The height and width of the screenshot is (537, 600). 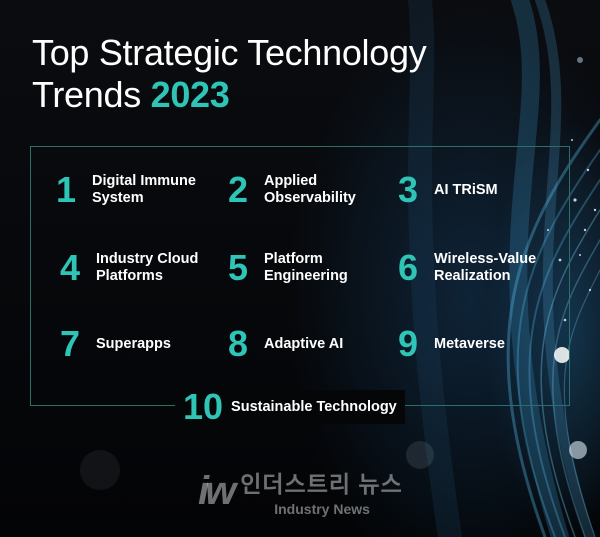 I want to click on trend-label: Sustainable Technology, so click(x=314, y=406).